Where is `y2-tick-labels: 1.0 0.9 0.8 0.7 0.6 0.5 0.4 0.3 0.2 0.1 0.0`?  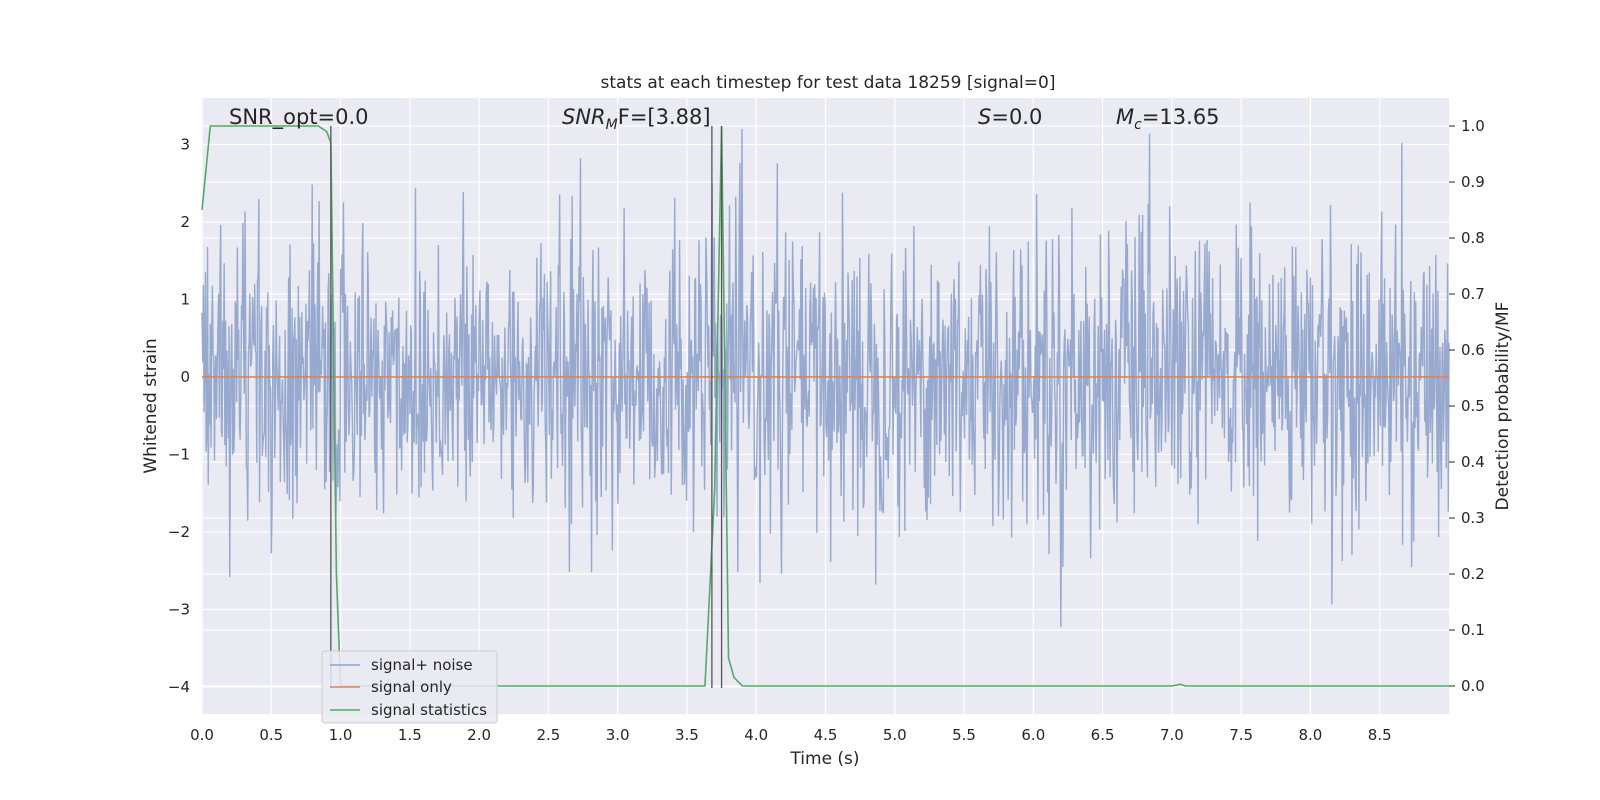 y2-tick-labels: 1.0 0.9 0.8 0.7 0.6 0.5 0.4 0.3 0.2 0.1 0.0 is located at coordinates (1467, 406).